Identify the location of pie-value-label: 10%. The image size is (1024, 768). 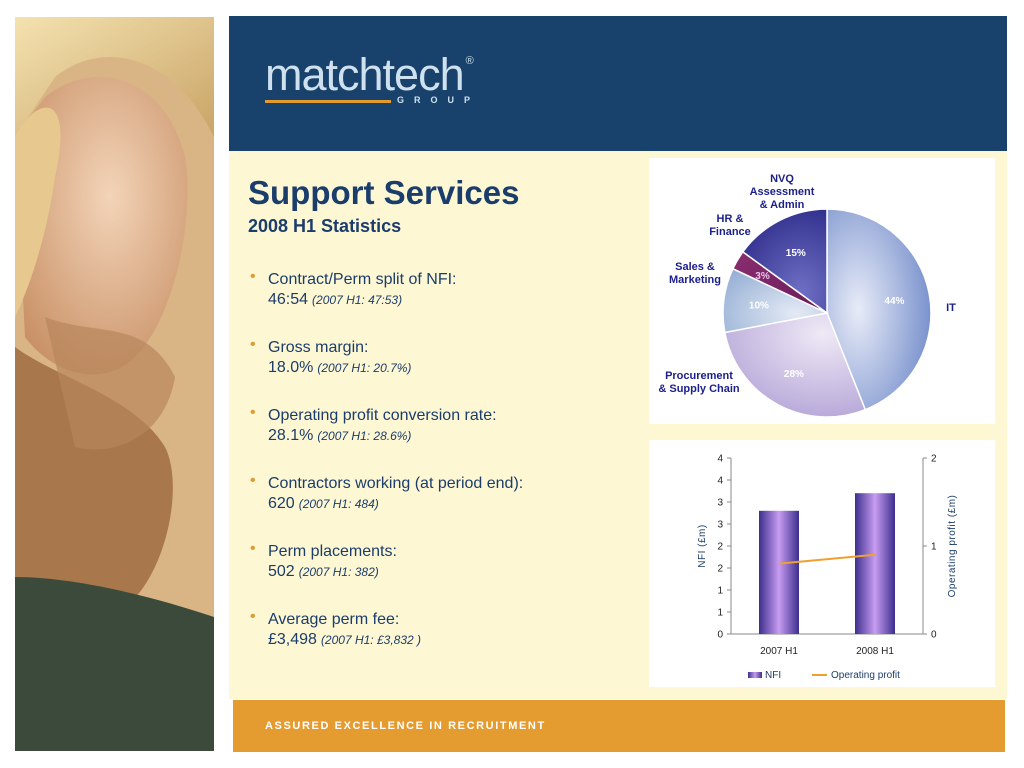
(759, 305).